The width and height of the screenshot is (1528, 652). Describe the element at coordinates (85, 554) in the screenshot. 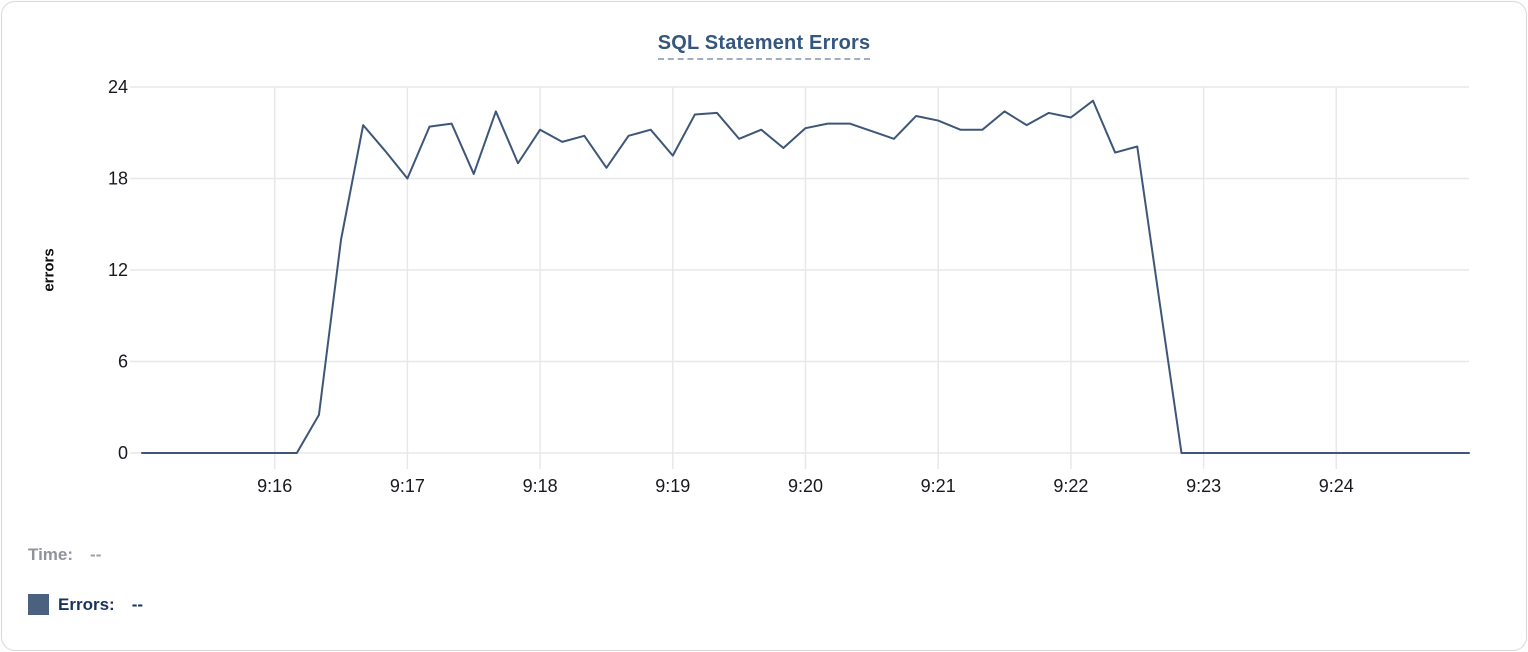

I see `time-readout-row: Time: --` at that location.